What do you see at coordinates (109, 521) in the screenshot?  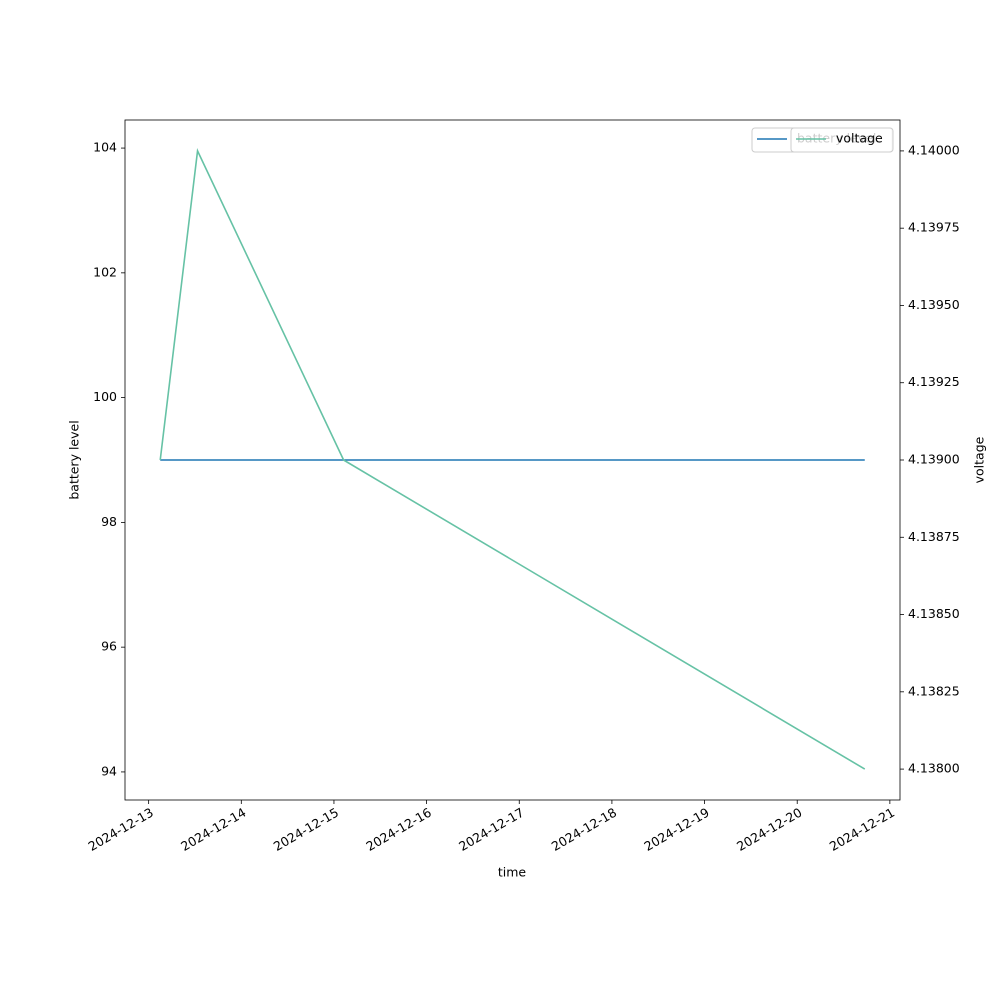 I see `y-tick-label: 98` at bounding box center [109, 521].